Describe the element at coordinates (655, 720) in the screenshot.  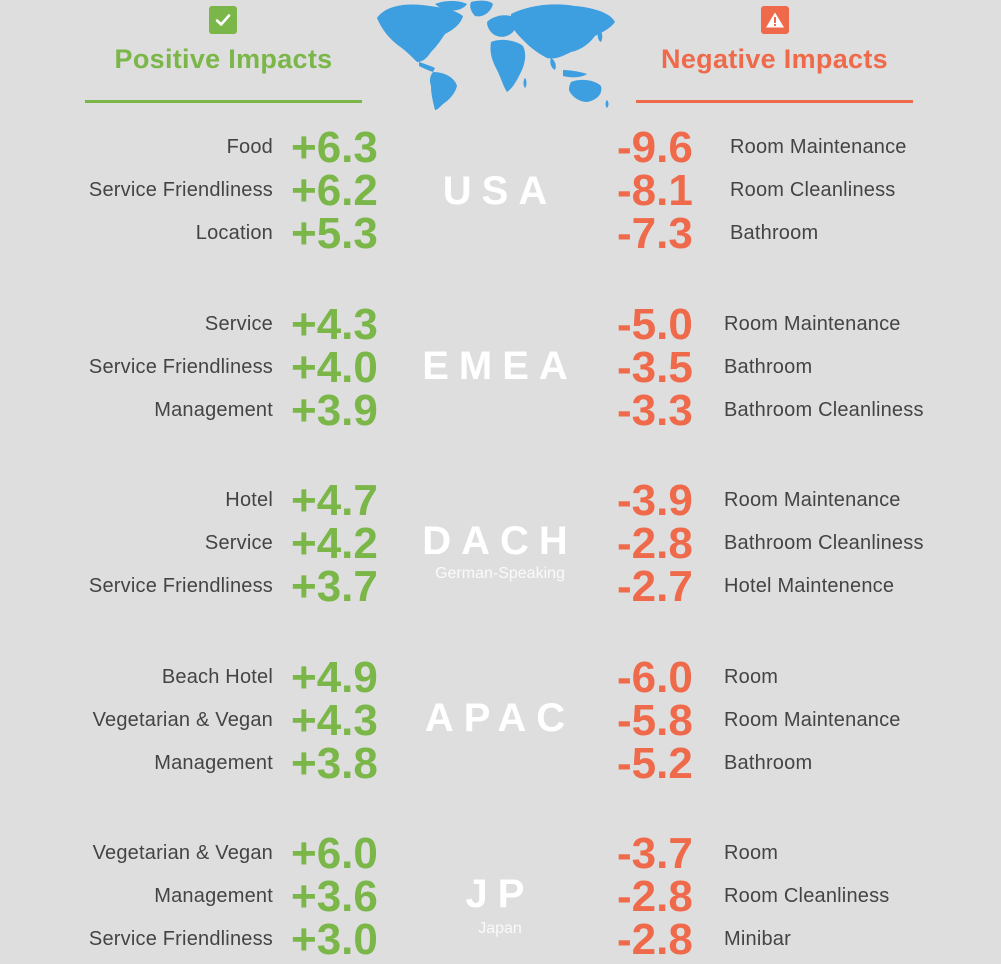
I see `negative-value: -5.8` at that location.